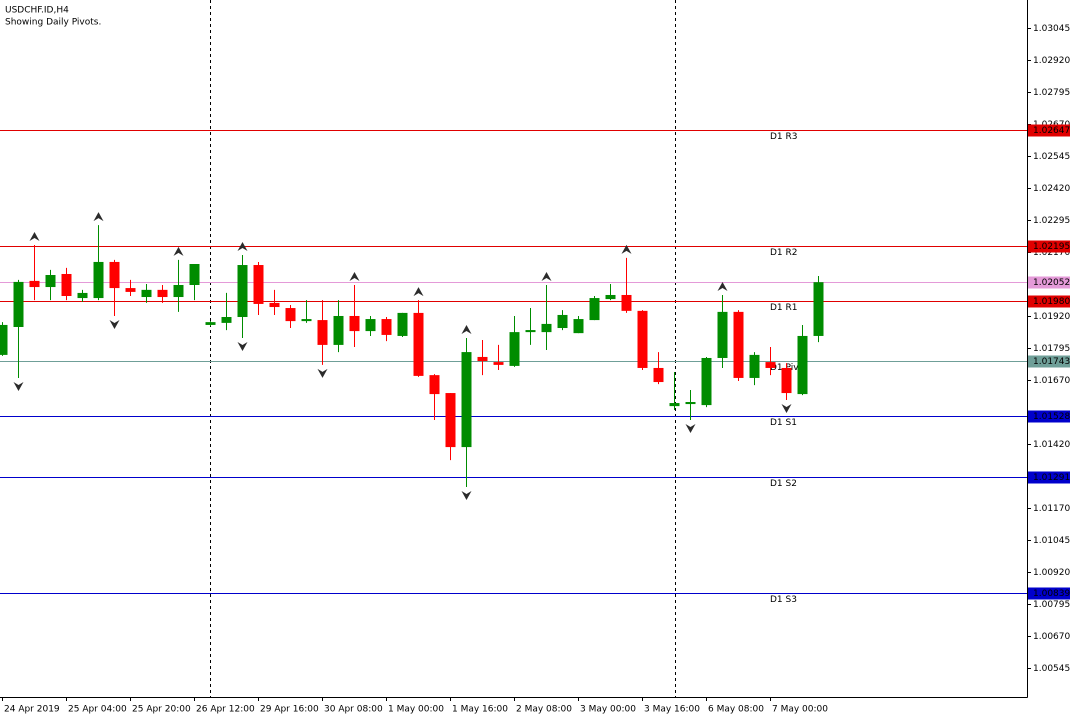 This screenshot has width=1080, height=720. What do you see at coordinates (1051, 381) in the screenshot?
I see `y-tick-label: 1.01670` at bounding box center [1051, 381].